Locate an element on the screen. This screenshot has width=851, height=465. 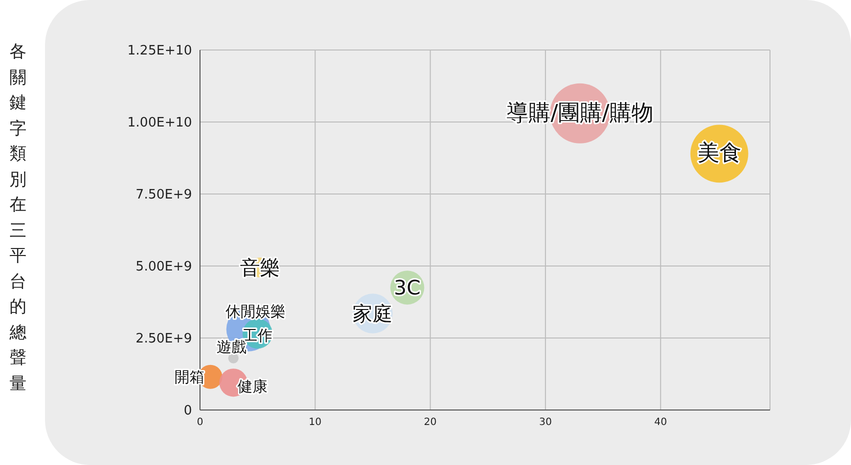
series-label: 3C is located at coordinates (407, 288).